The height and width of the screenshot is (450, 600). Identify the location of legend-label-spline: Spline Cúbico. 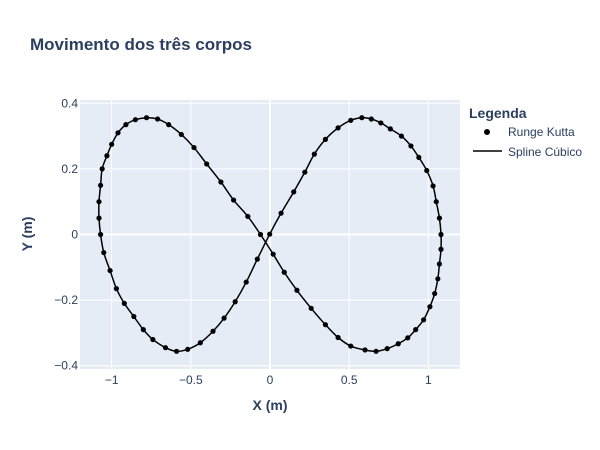
(545, 152).